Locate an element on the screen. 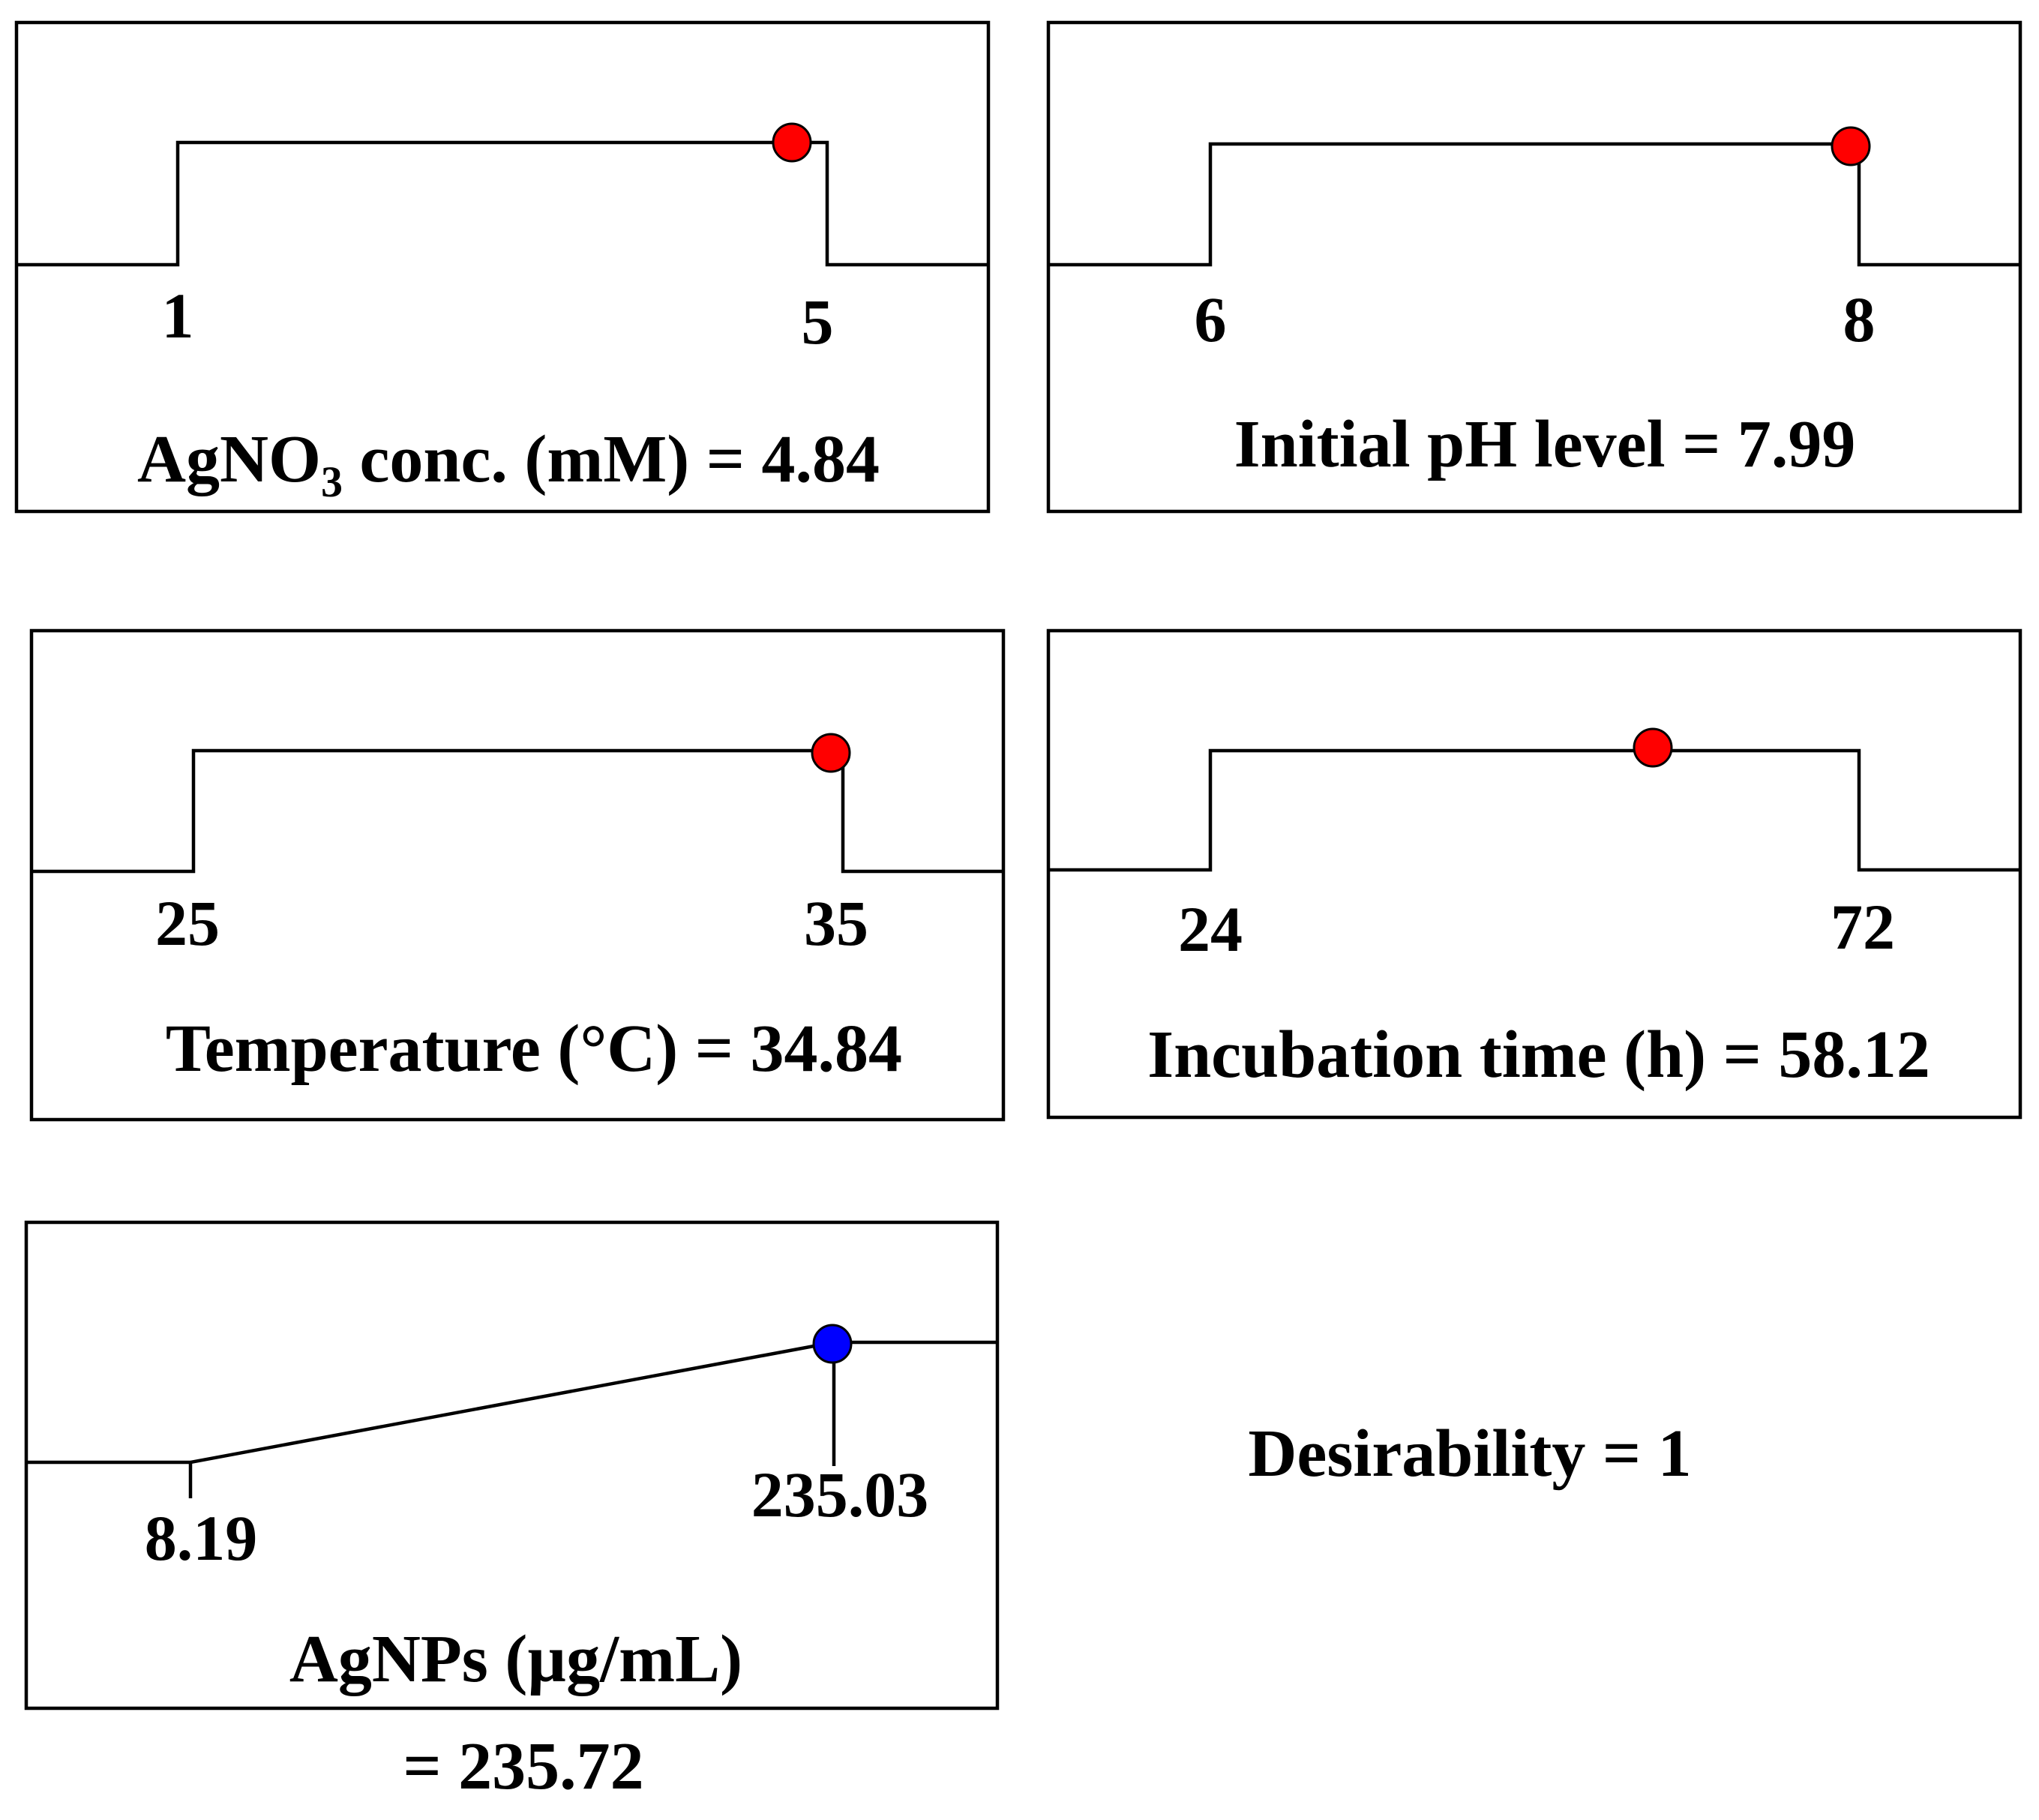 The height and width of the screenshot is (1820, 2039). panel-agno3-frame is located at coordinates (503, 267).